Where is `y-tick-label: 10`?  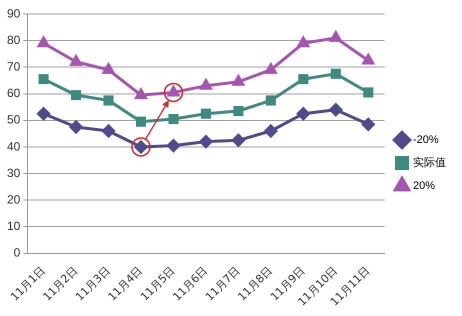
y-tick-label: 10 is located at coordinates (13, 226).